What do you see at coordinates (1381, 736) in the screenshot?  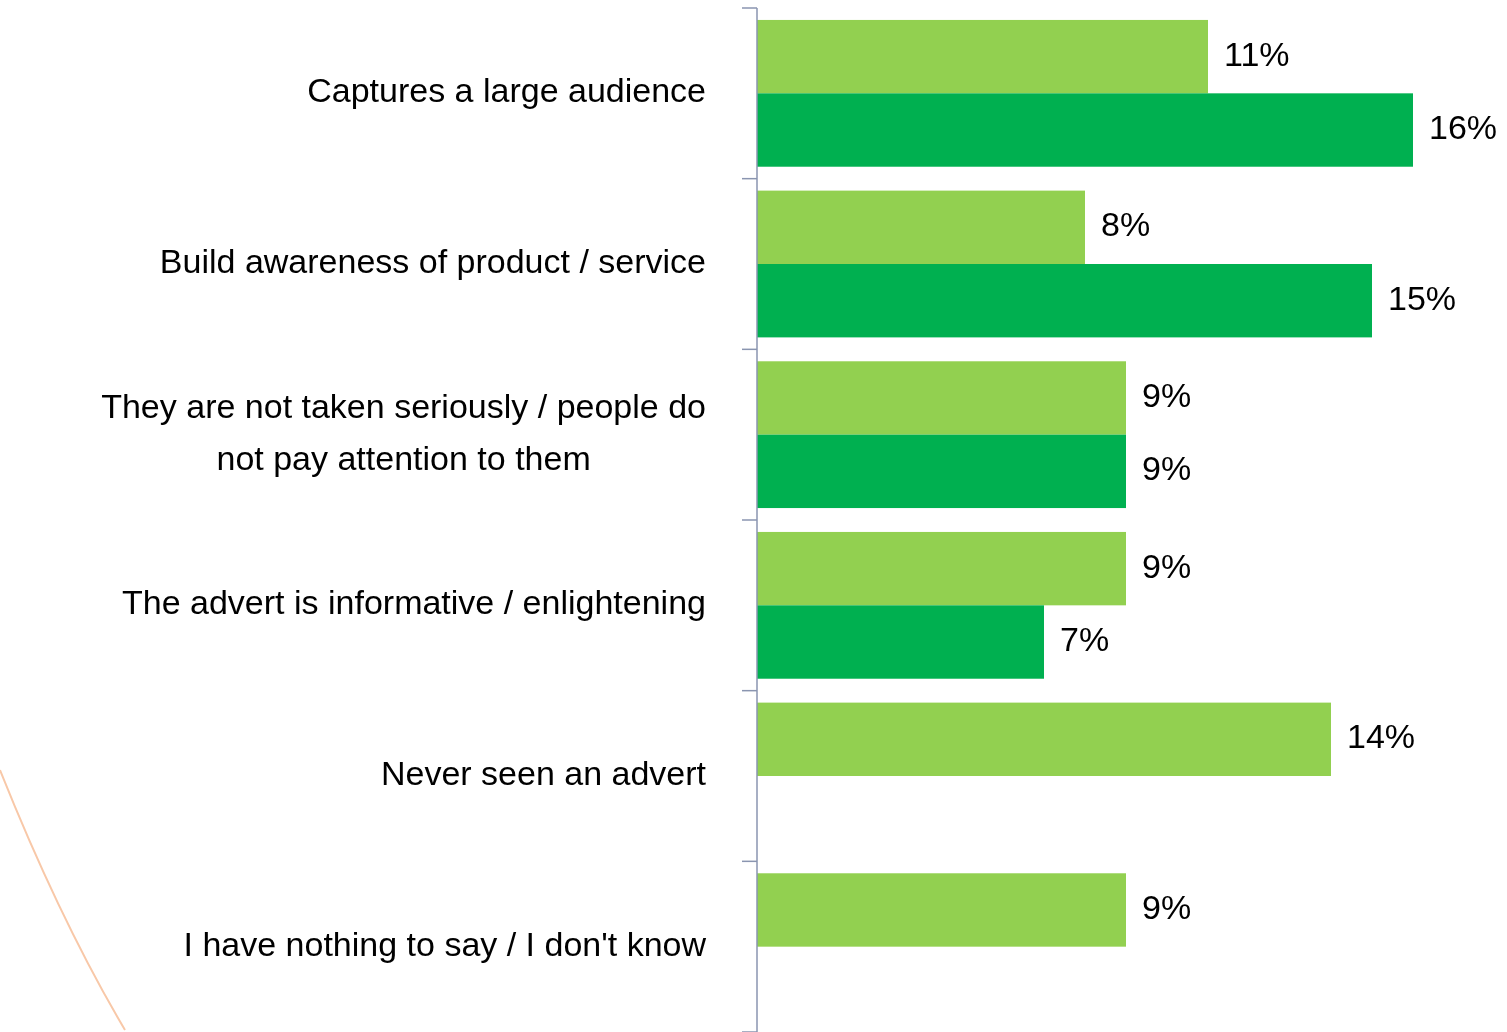 I see `data-label: 14%` at bounding box center [1381, 736].